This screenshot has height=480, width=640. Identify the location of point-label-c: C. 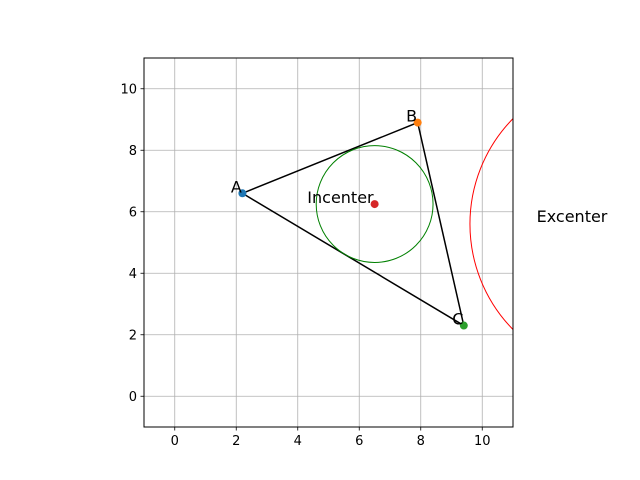
(457, 319).